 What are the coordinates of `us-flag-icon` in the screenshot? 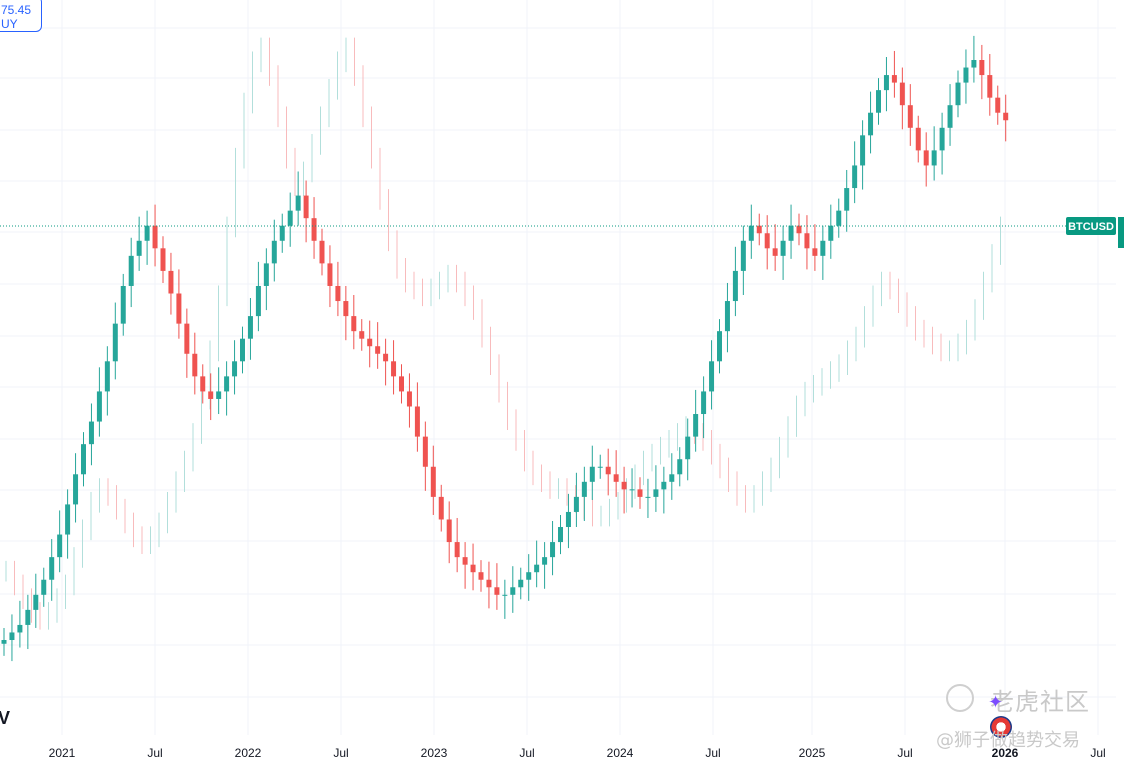 It's located at (1001, 727).